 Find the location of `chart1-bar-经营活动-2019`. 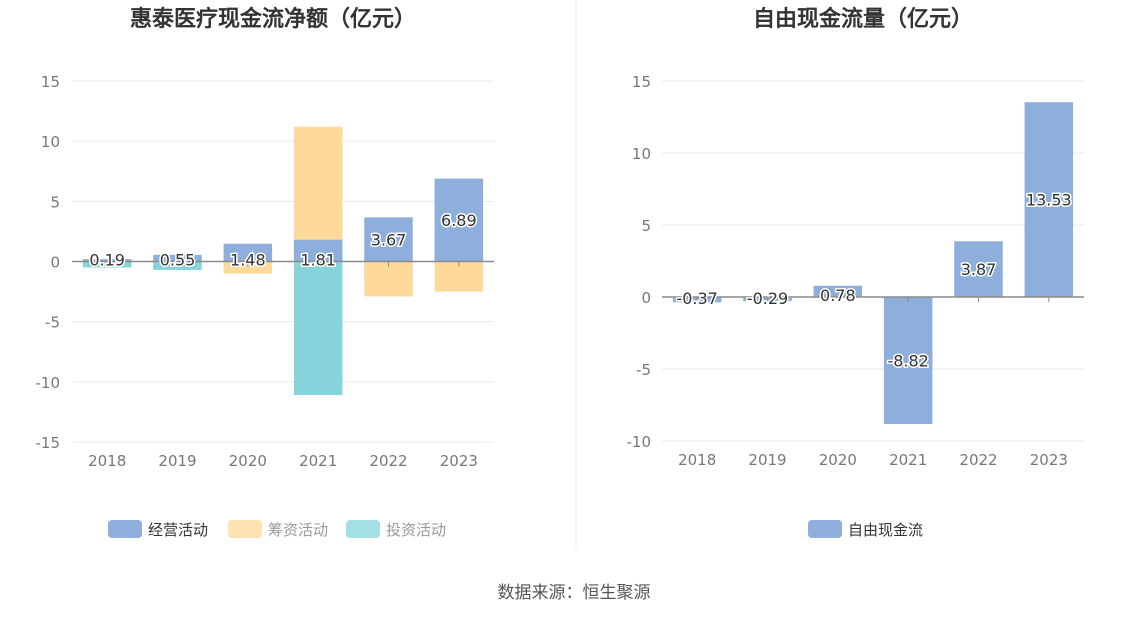

chart1-bar-经营活动-2019 is located at coordinates (177, 258).